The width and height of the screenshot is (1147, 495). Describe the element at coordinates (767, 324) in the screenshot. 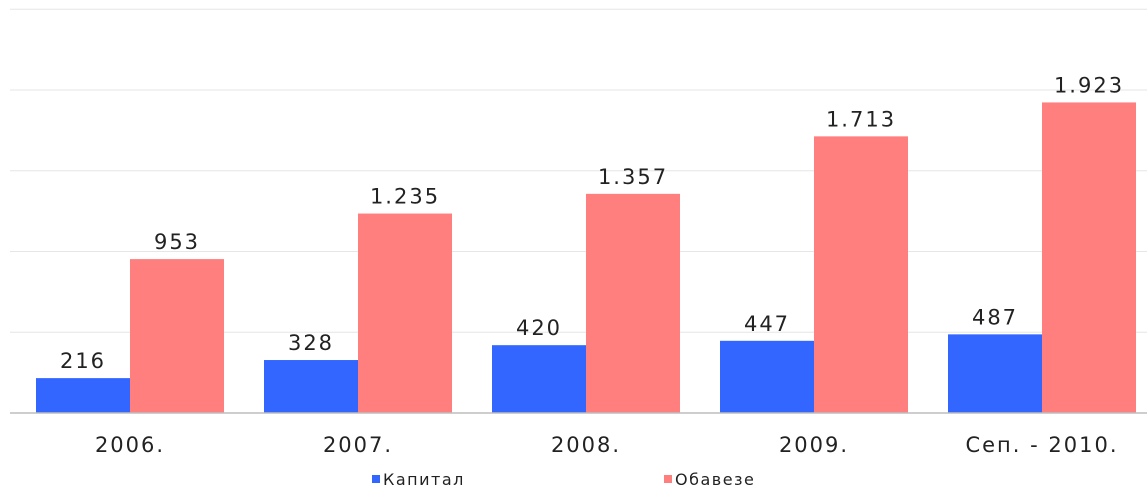

I see `data-label: 447` at that location.